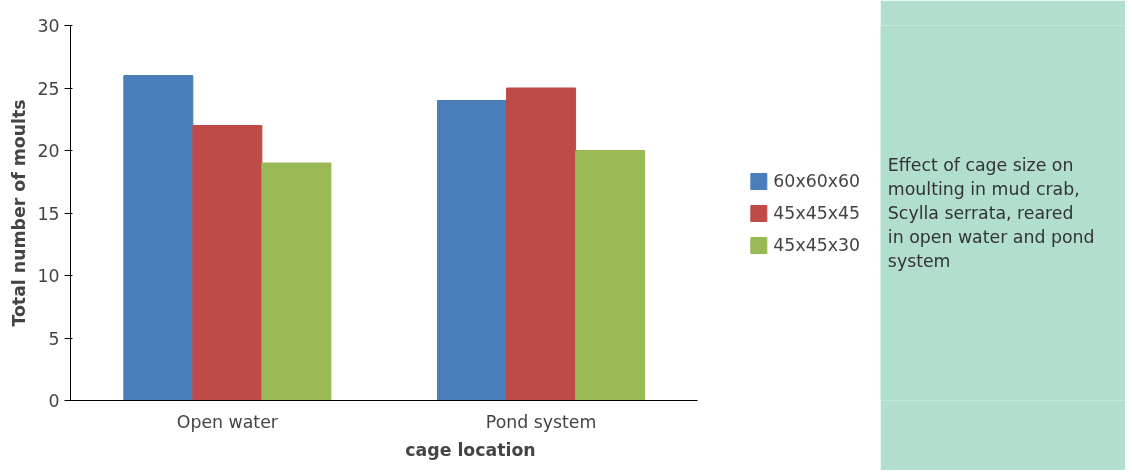 Image resolution: width=1132 pixels, height=473 pixels. Describe the element at coordinates (48, 88) in the screenshot. I see `y-tick-label: 25` at that location.